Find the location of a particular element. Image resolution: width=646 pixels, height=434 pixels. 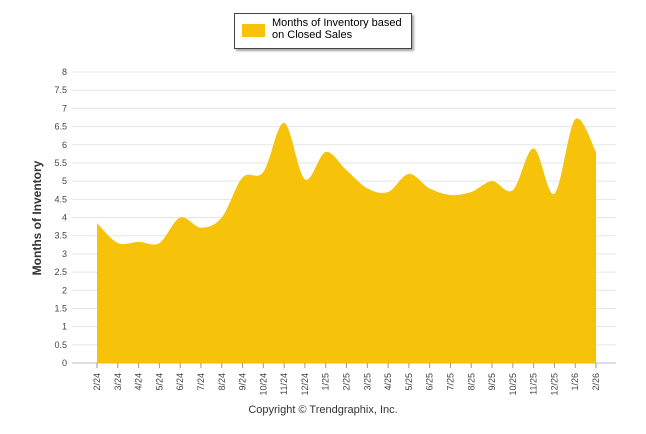

x-tick-label: 9/24 is located at coordinates (243, 382).